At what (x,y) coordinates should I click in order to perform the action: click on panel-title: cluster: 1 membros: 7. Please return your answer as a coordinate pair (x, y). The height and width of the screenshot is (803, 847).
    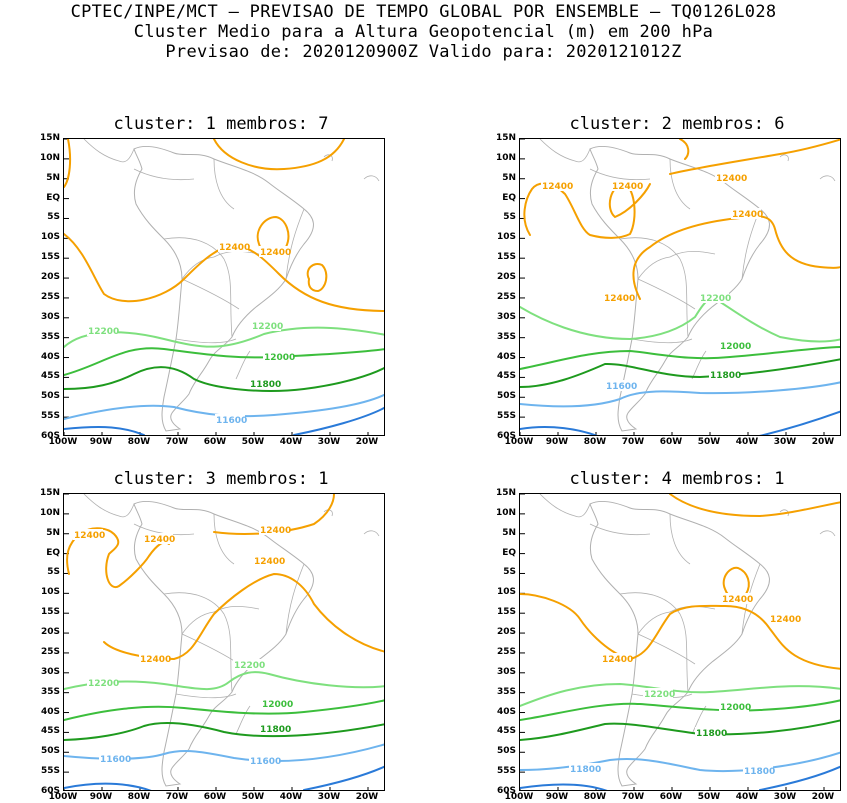
    Looking at the image, I should click on (221, 124).